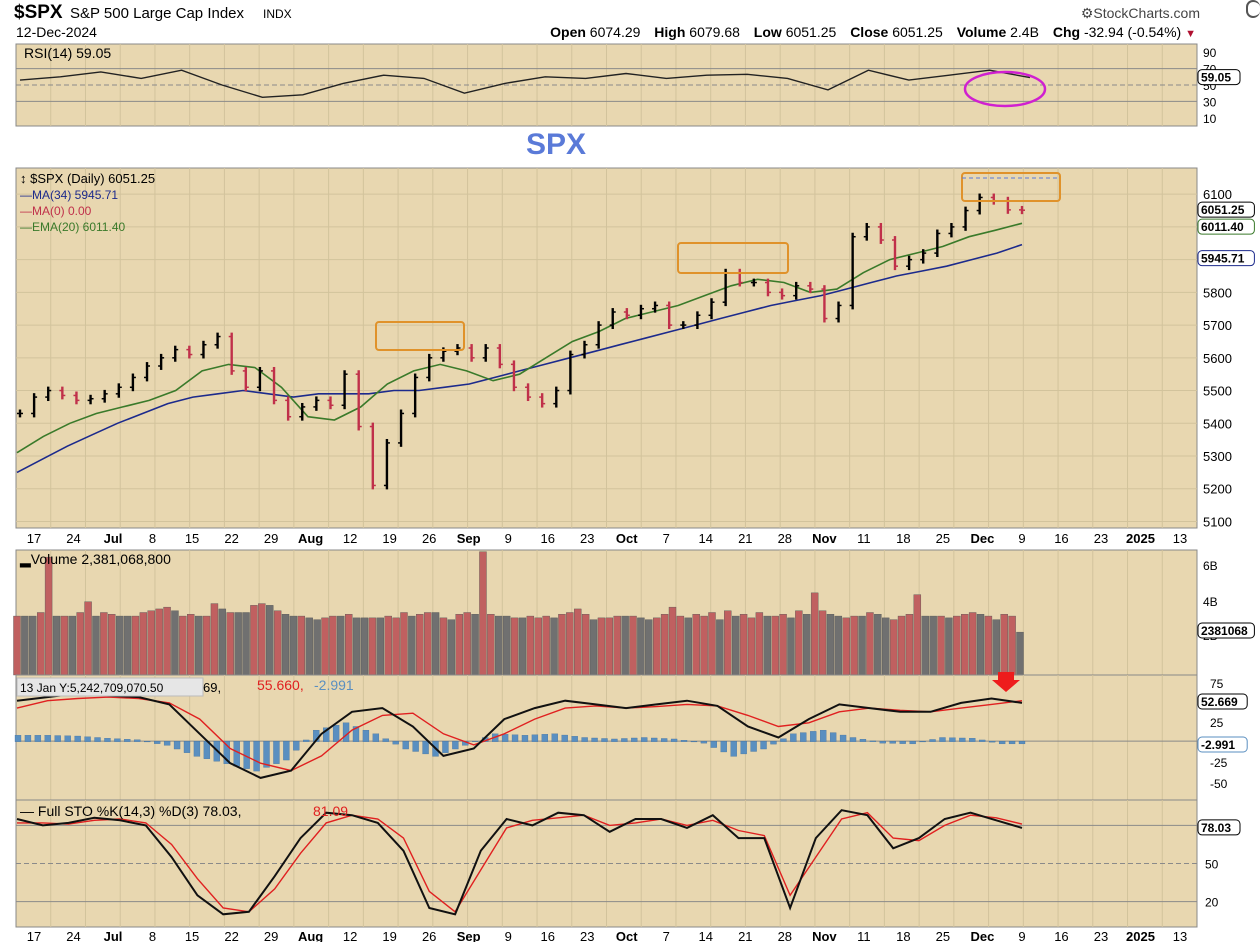  I want to click on x-axis-label: 15, so click(192, 538).